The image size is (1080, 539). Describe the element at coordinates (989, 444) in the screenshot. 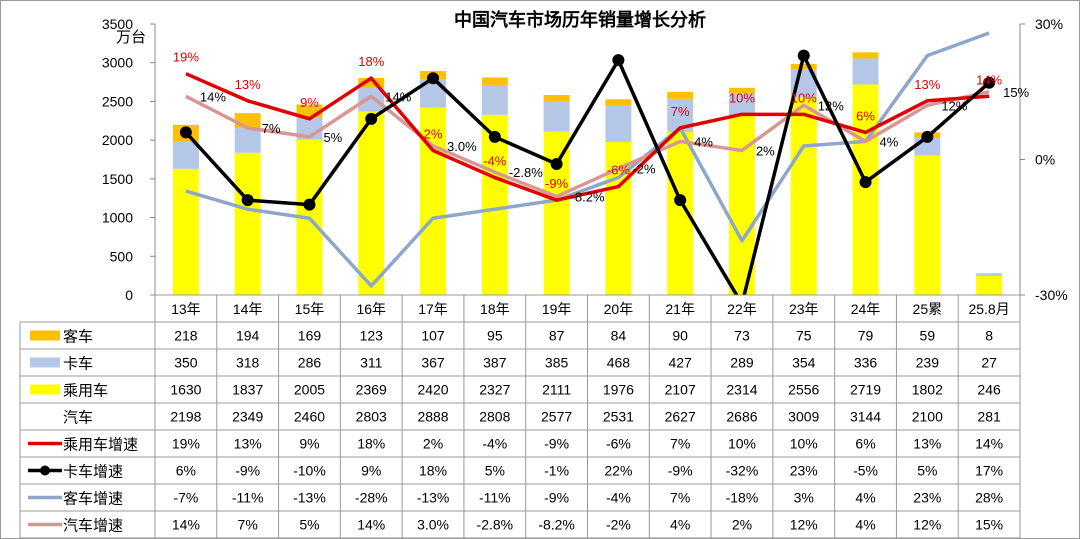

I see `table-cell: 14%` at that location.